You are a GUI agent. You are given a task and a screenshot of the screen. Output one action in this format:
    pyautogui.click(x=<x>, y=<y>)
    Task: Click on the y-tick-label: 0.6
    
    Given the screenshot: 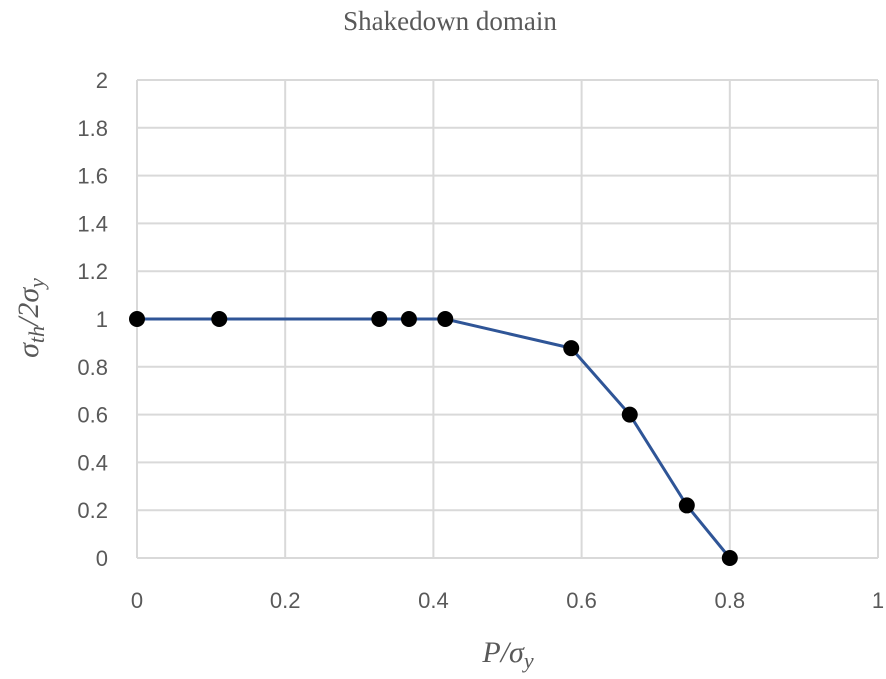 What is the action you would take?
    pyautogui.click(x=92, y=415)
    